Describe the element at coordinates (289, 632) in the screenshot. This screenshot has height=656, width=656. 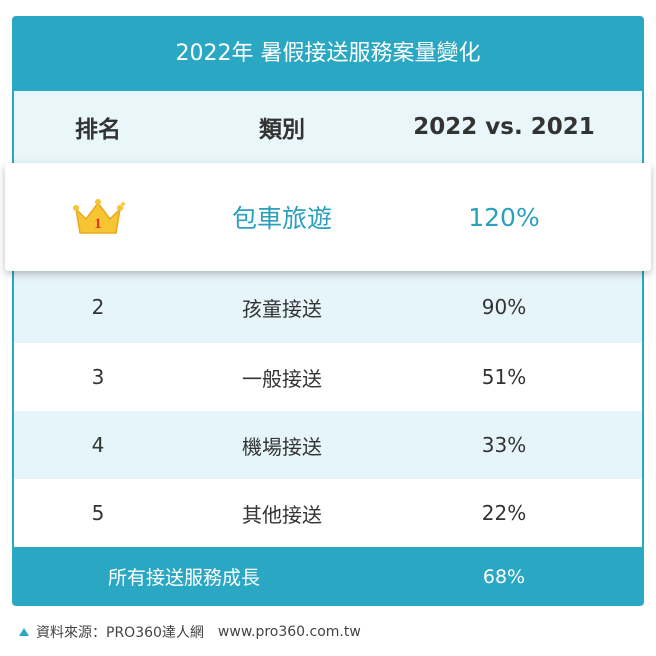
I see `source-url: www.pro360.com.tw` at that location.